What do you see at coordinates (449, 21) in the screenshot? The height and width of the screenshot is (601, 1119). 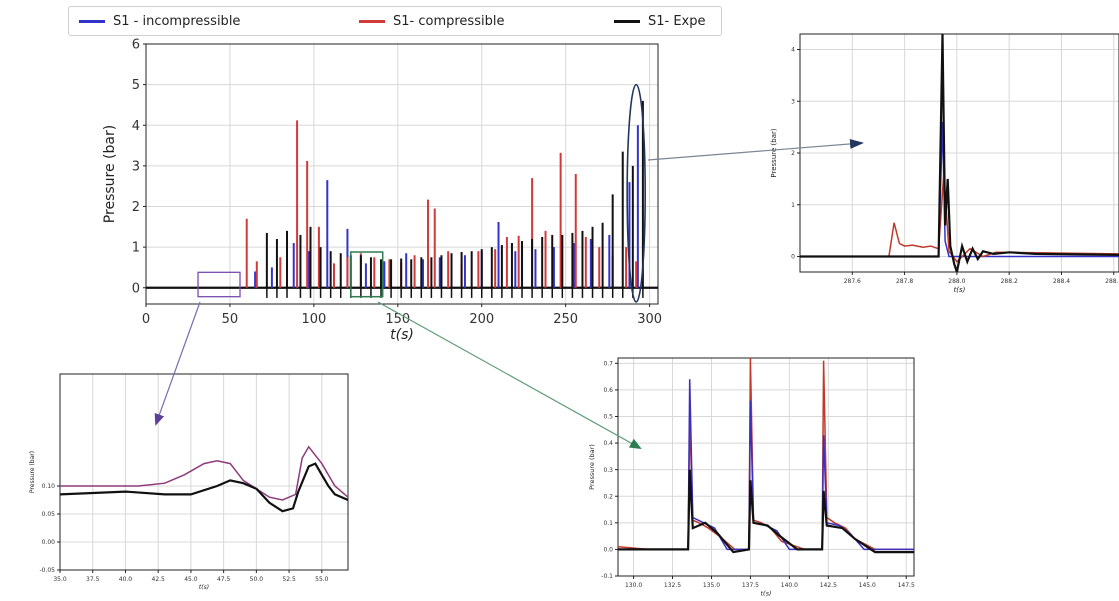 I see `legend-label-compressible: S1- compressible` at bounding box center [449, 21].